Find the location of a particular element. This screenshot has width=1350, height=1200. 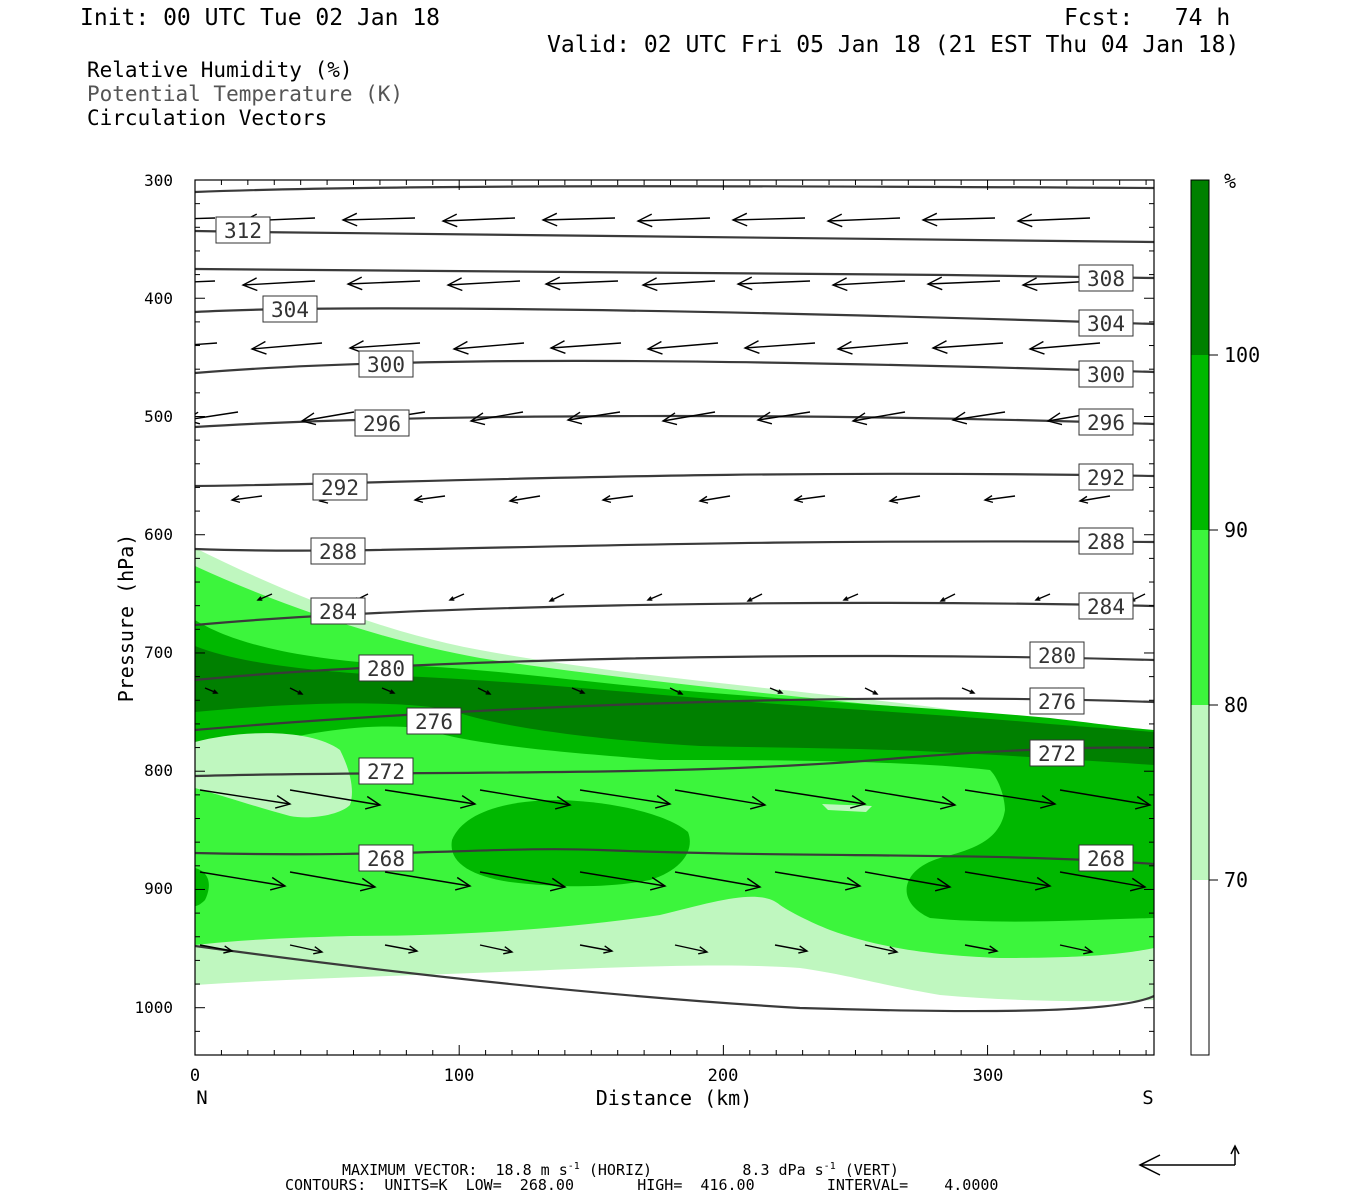

vert-tag: (VERT) is located at coordinates (871, 1170).